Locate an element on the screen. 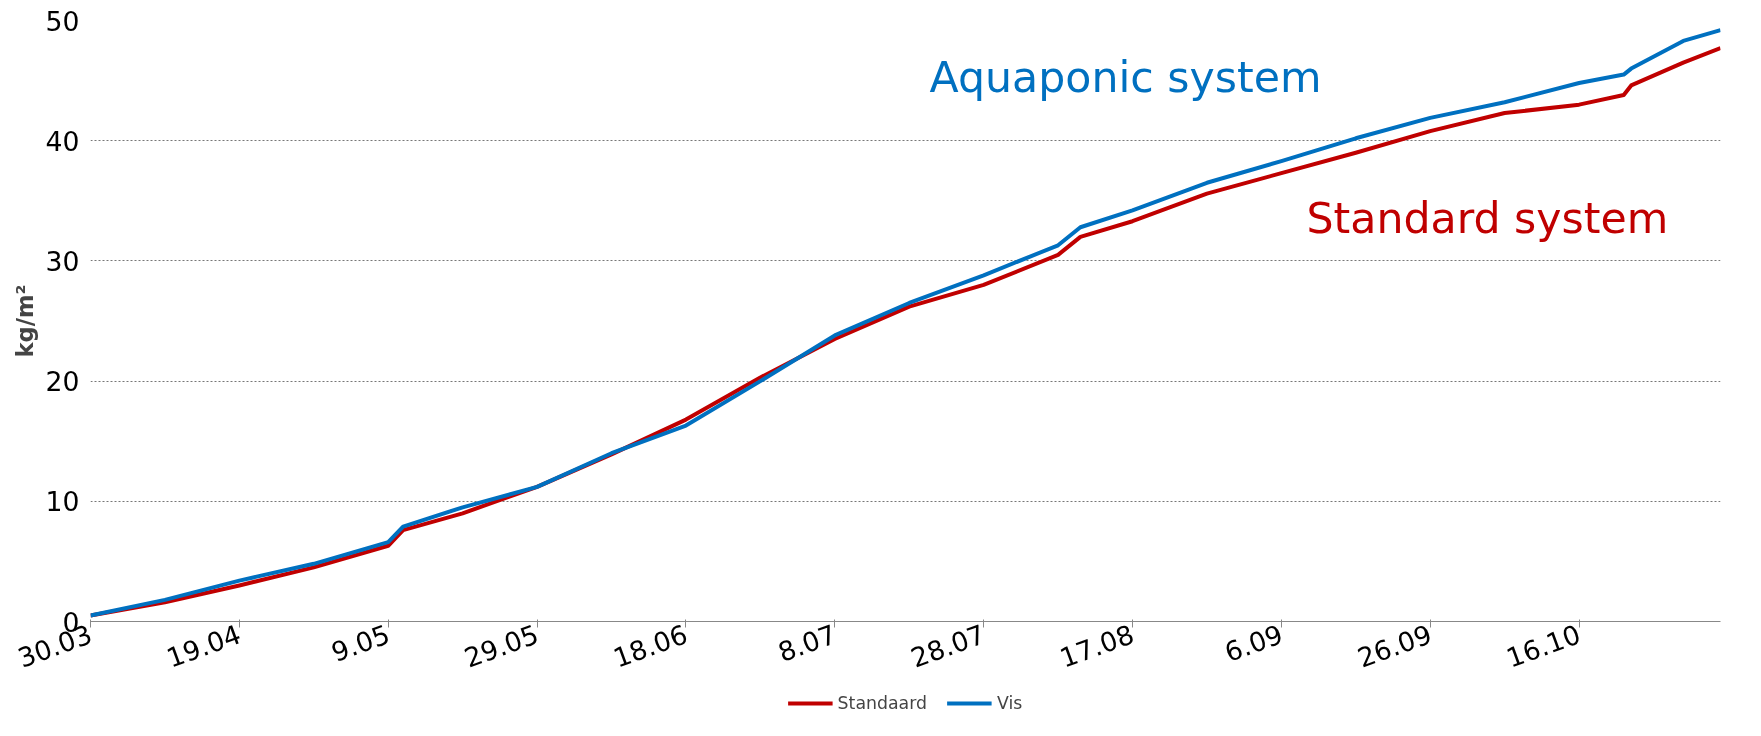 The width and height of the screenshot is (1761, 736). legend-label: Vis is located at coordinates (1010, 702).